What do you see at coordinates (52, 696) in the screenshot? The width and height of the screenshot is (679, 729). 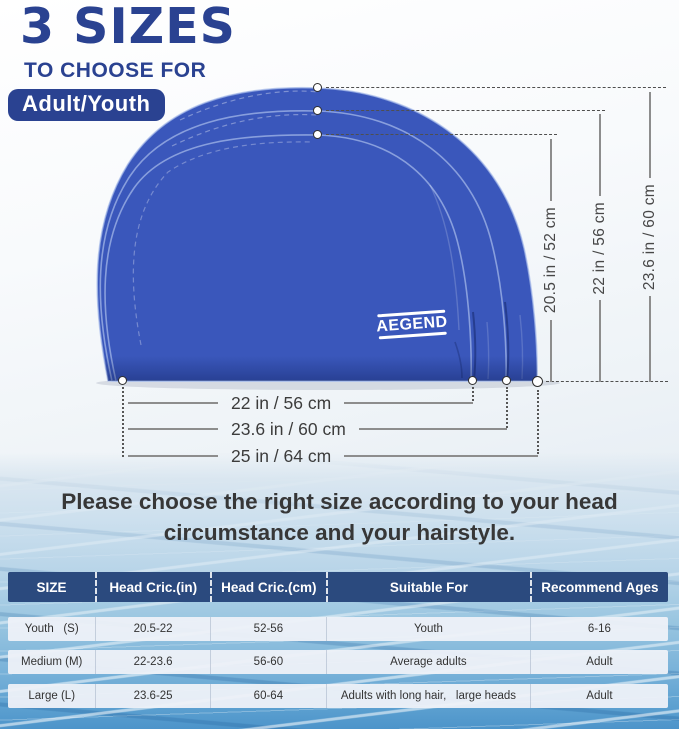 I see `cell-size: Large (L)` at bounding box center [52, 696].